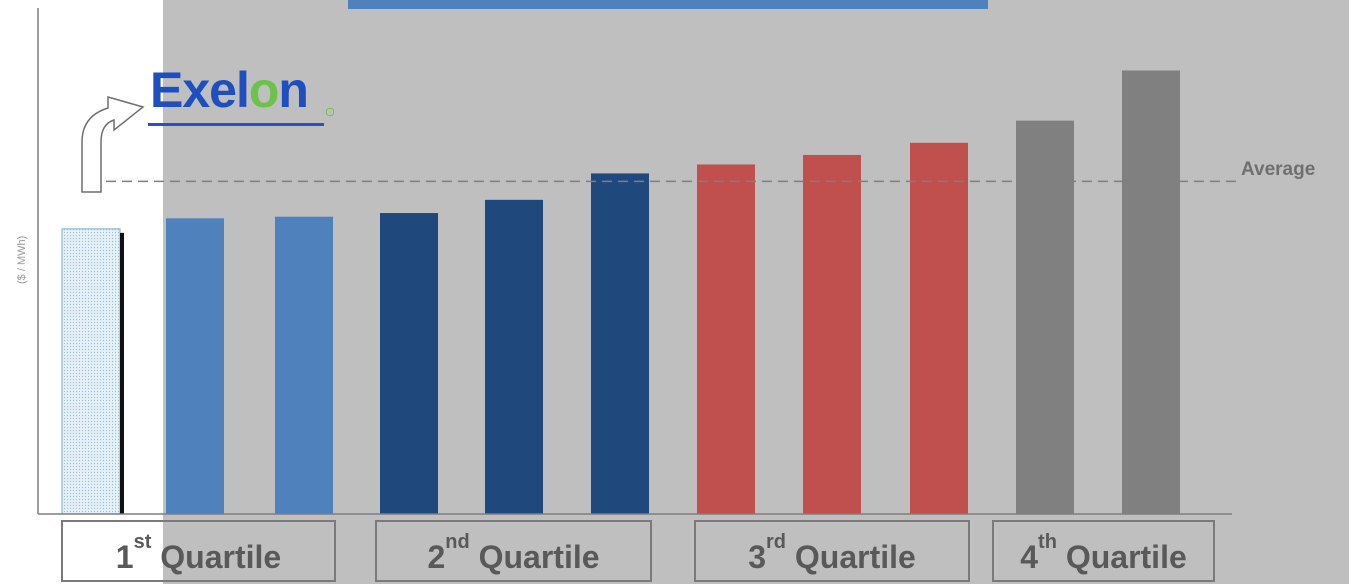  Describe the element at coordinates (113, 144) in the screenshot. I see `curved-arrow-icon` at that location.